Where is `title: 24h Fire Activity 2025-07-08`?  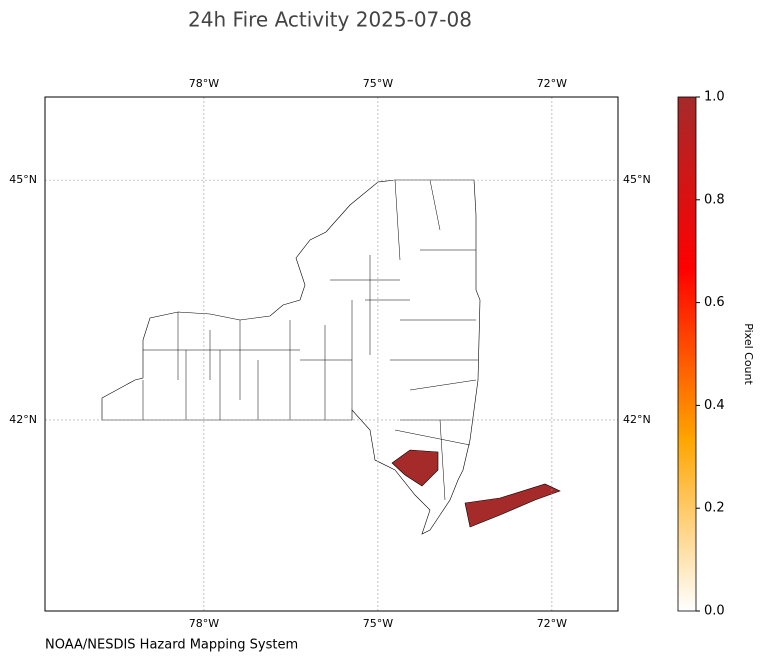
title: 24h Fire Activity 2025-07-08 is located at coordinates (330, 20).